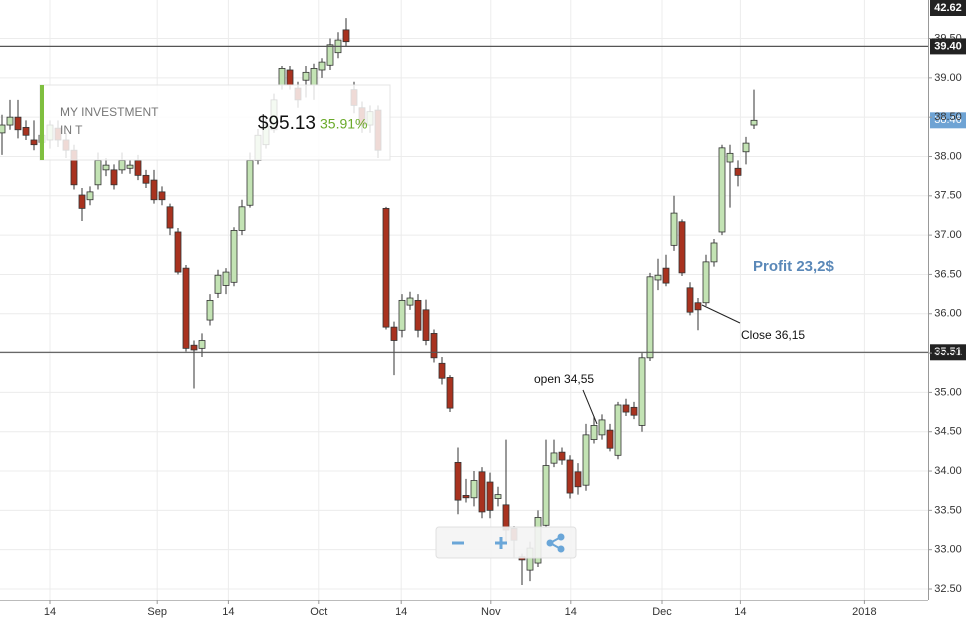 The image size is (980, 628). Describe the element at coordinates (505, 542) in the screenshot. I see `zoom-in-button` at that location.